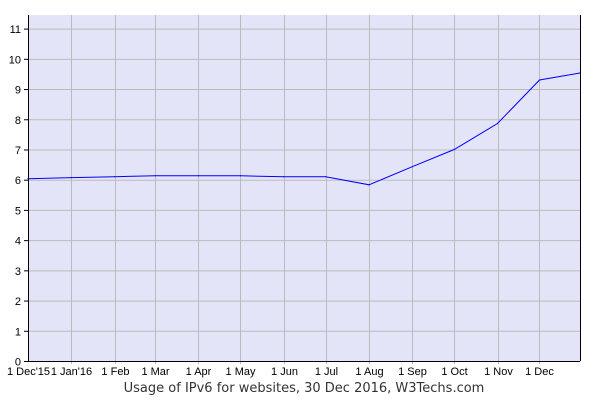 The width and height of the screenshot is (600, 400). I want to click on y-tick-label: 11, so click(15, 30).